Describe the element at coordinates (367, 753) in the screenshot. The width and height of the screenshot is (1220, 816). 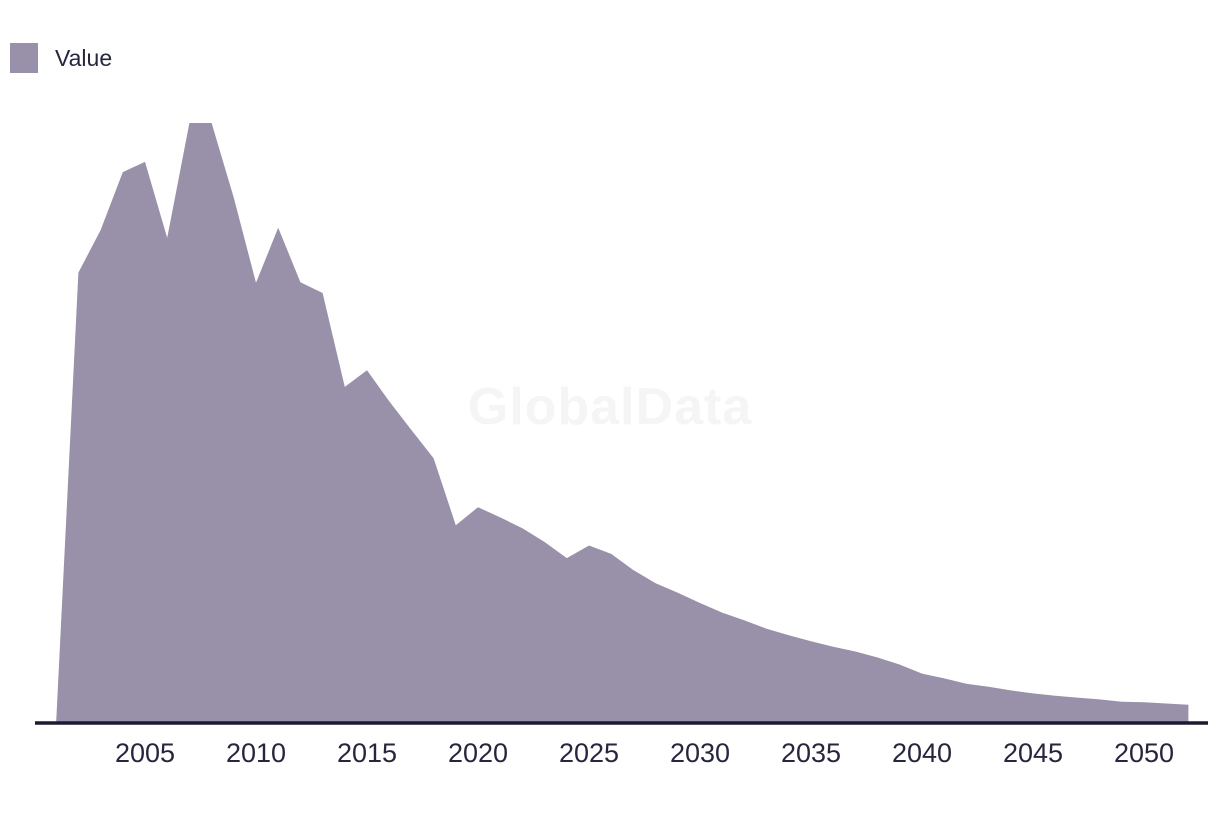
I see `x-axis-tick-label: 2015` at that location.